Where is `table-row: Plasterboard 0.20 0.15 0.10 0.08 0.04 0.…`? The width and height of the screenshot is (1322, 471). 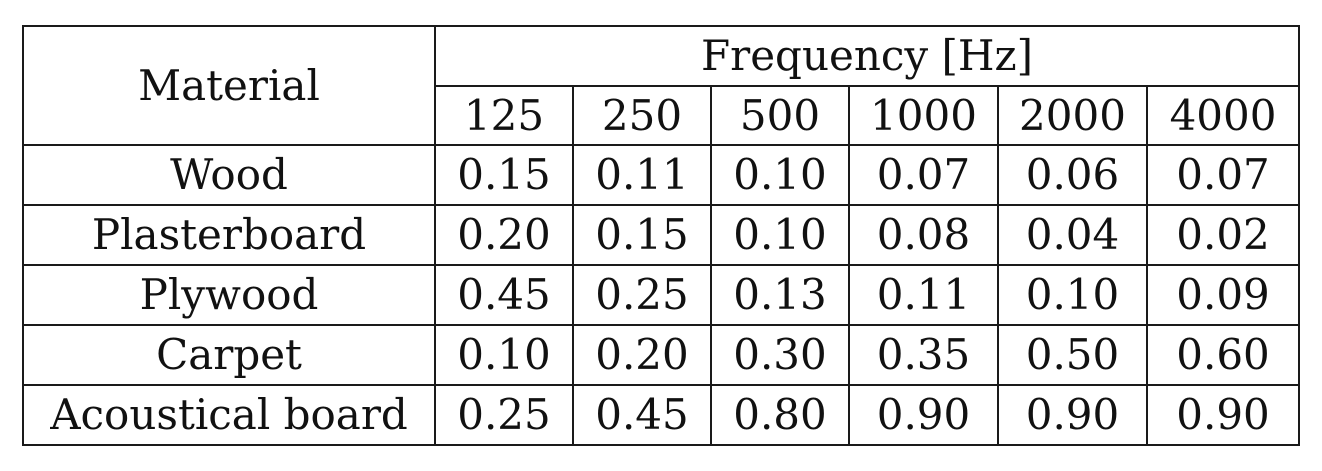
table-row: Plasterboard 0.20 0.15 0.10 0.08 0.04 0.… is located at coordinates (661, 235).